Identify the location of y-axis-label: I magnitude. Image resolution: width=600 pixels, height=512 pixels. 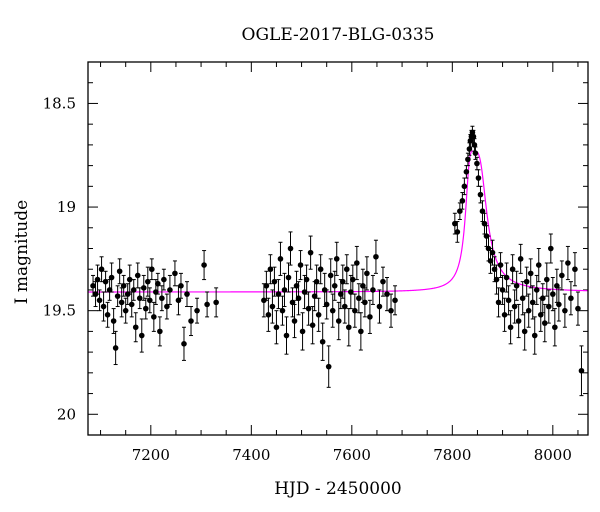
(22, 252).